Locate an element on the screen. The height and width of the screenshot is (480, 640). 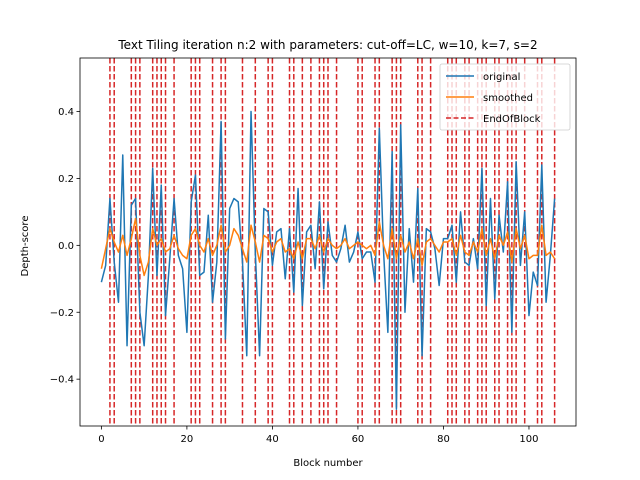
x-tick-label-5: 100 is located at coordinates (528, 439).